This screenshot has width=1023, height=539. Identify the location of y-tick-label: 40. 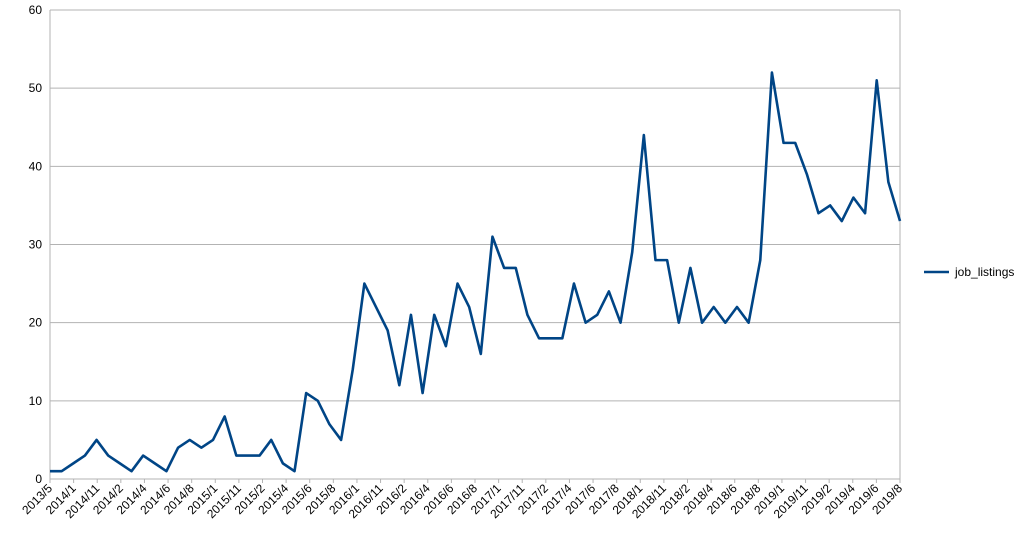
(36, 166).